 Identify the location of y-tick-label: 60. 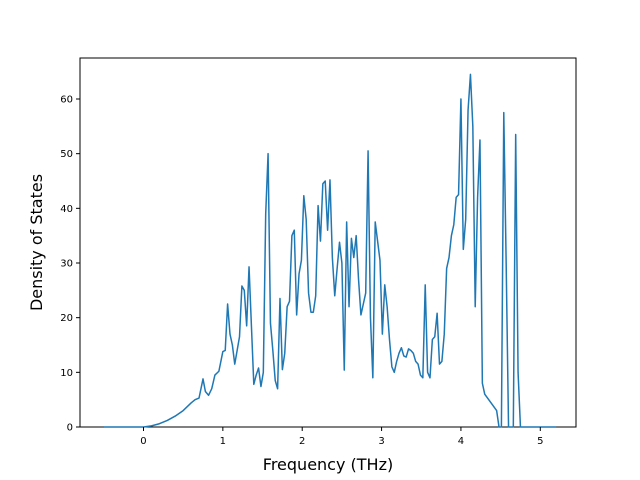
(66, 100).